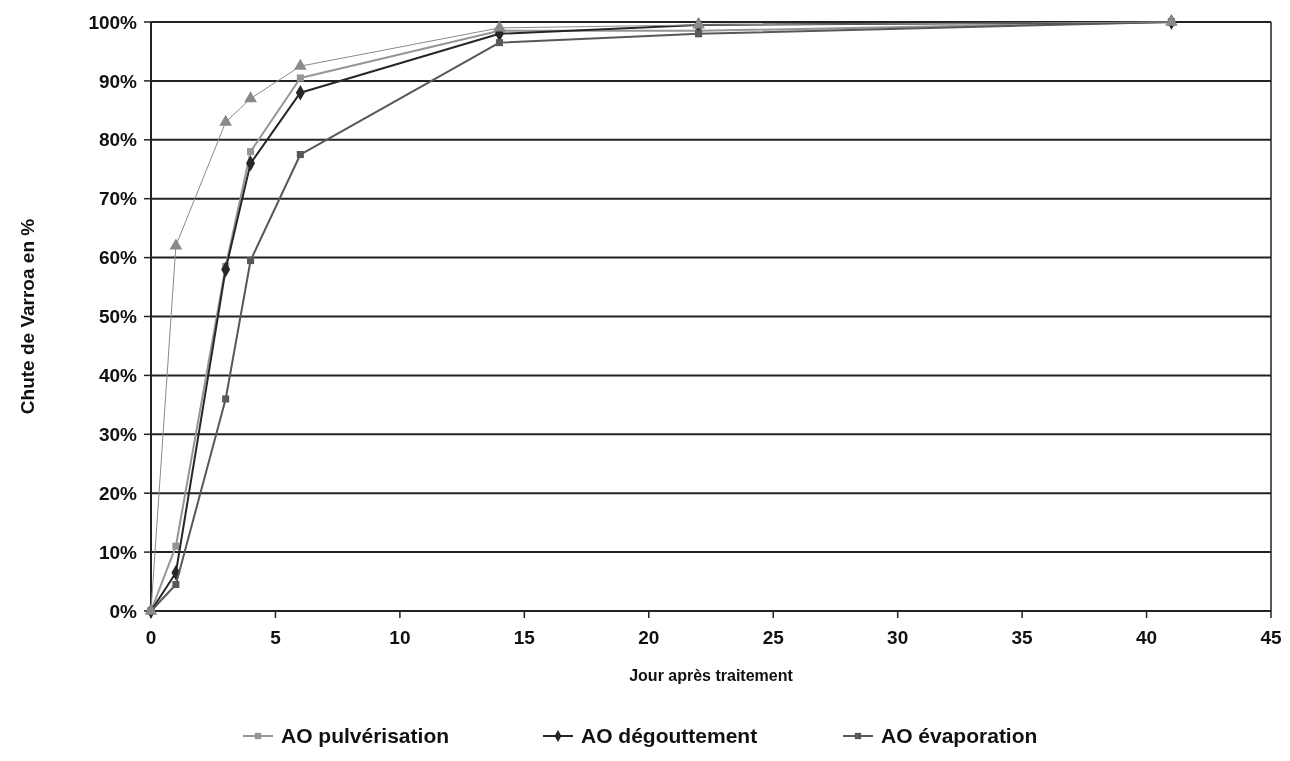 The image size is (1290, 761). Describe the element at coordinates (123, 611) in the screenshot. I see `y-tick-label: 0%` at that location.